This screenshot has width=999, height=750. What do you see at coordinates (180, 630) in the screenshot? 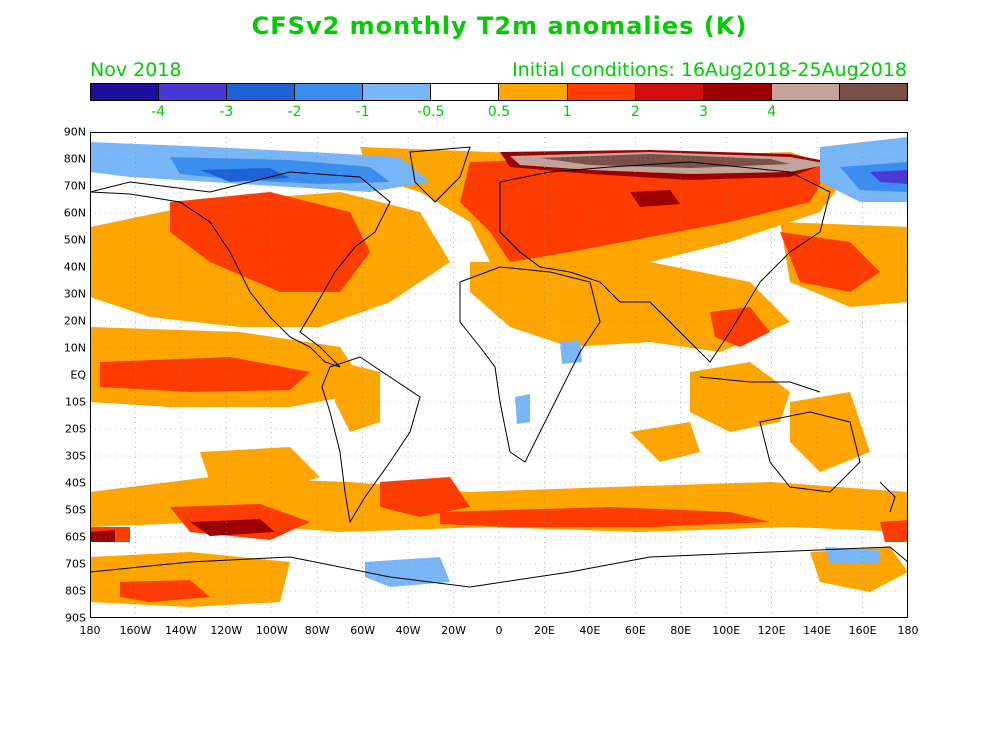
I see `longitude-label: 140W` at bounding box center [180, 630].